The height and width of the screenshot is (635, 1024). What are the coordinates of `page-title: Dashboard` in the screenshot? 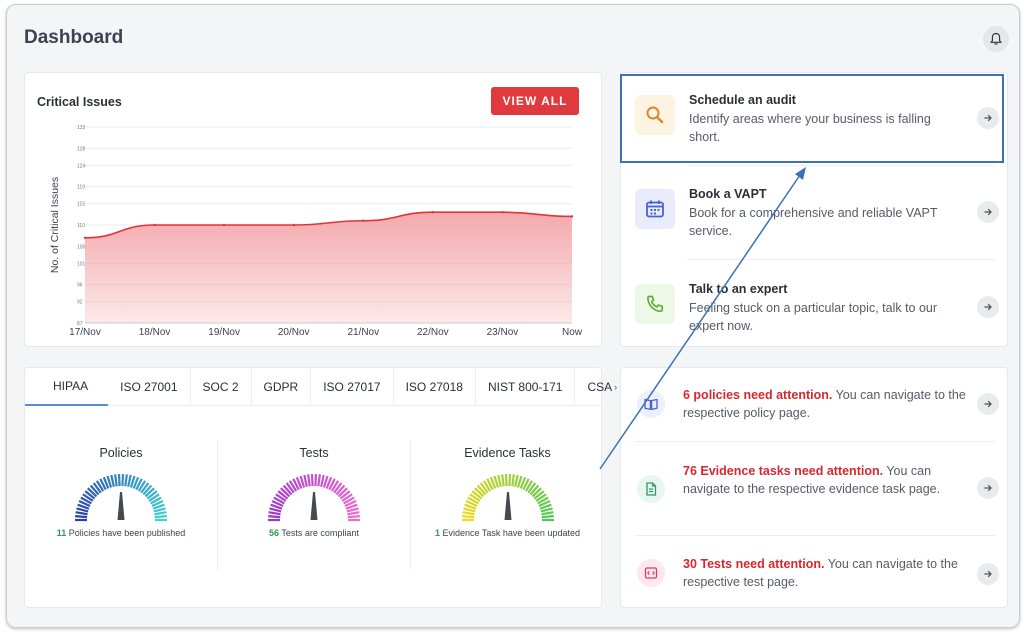 It's located at (74, 37).